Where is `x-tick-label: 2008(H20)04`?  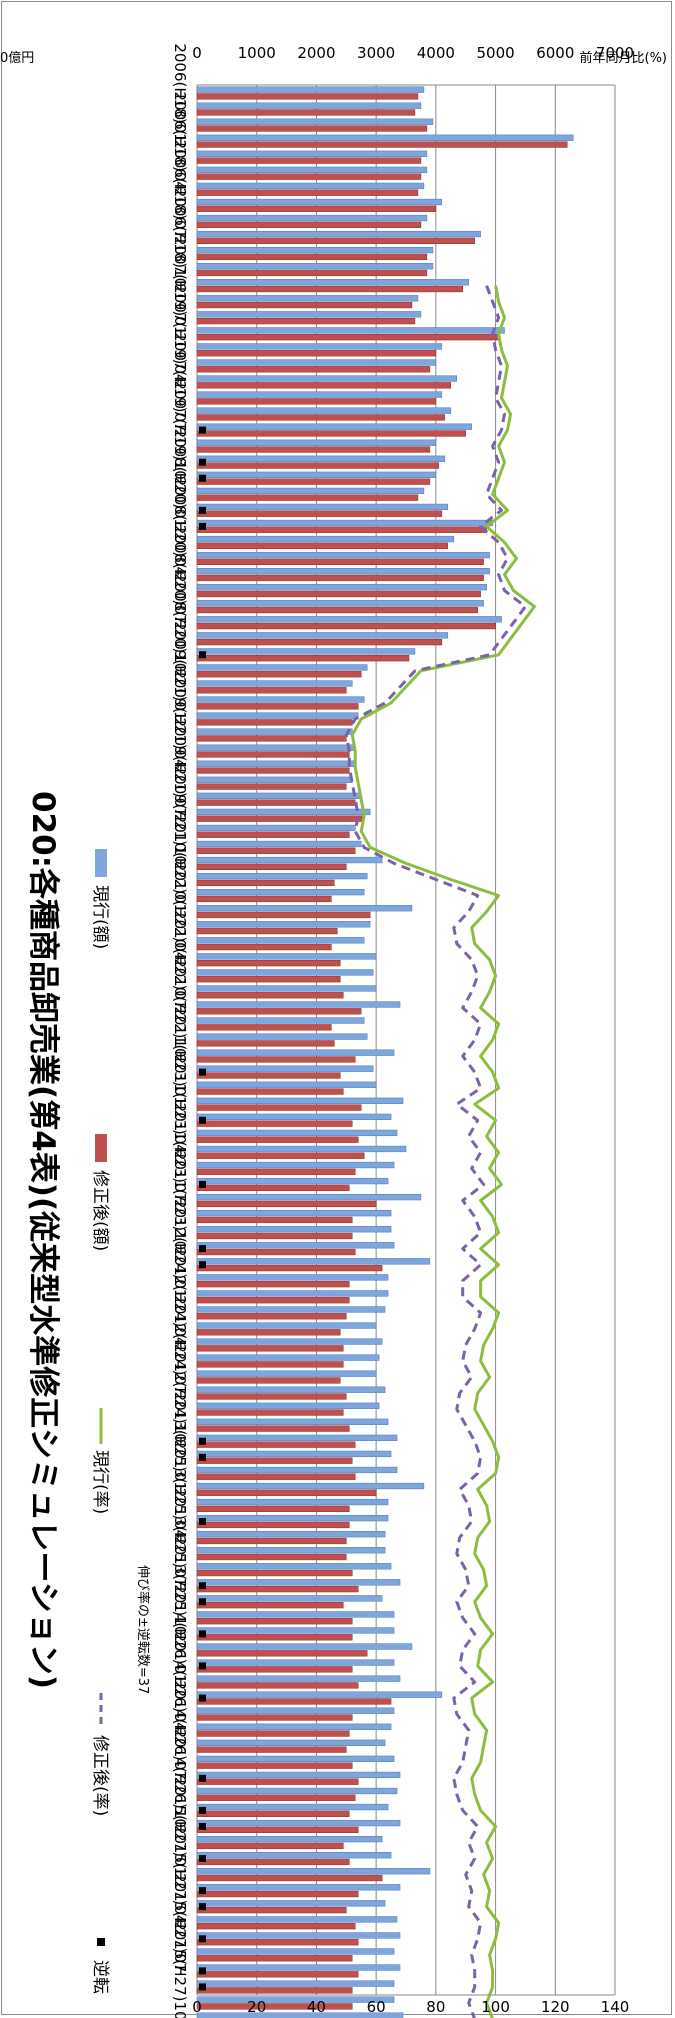
x-tick-label: 2008(H20)04 is located at coordinates (180, 526).